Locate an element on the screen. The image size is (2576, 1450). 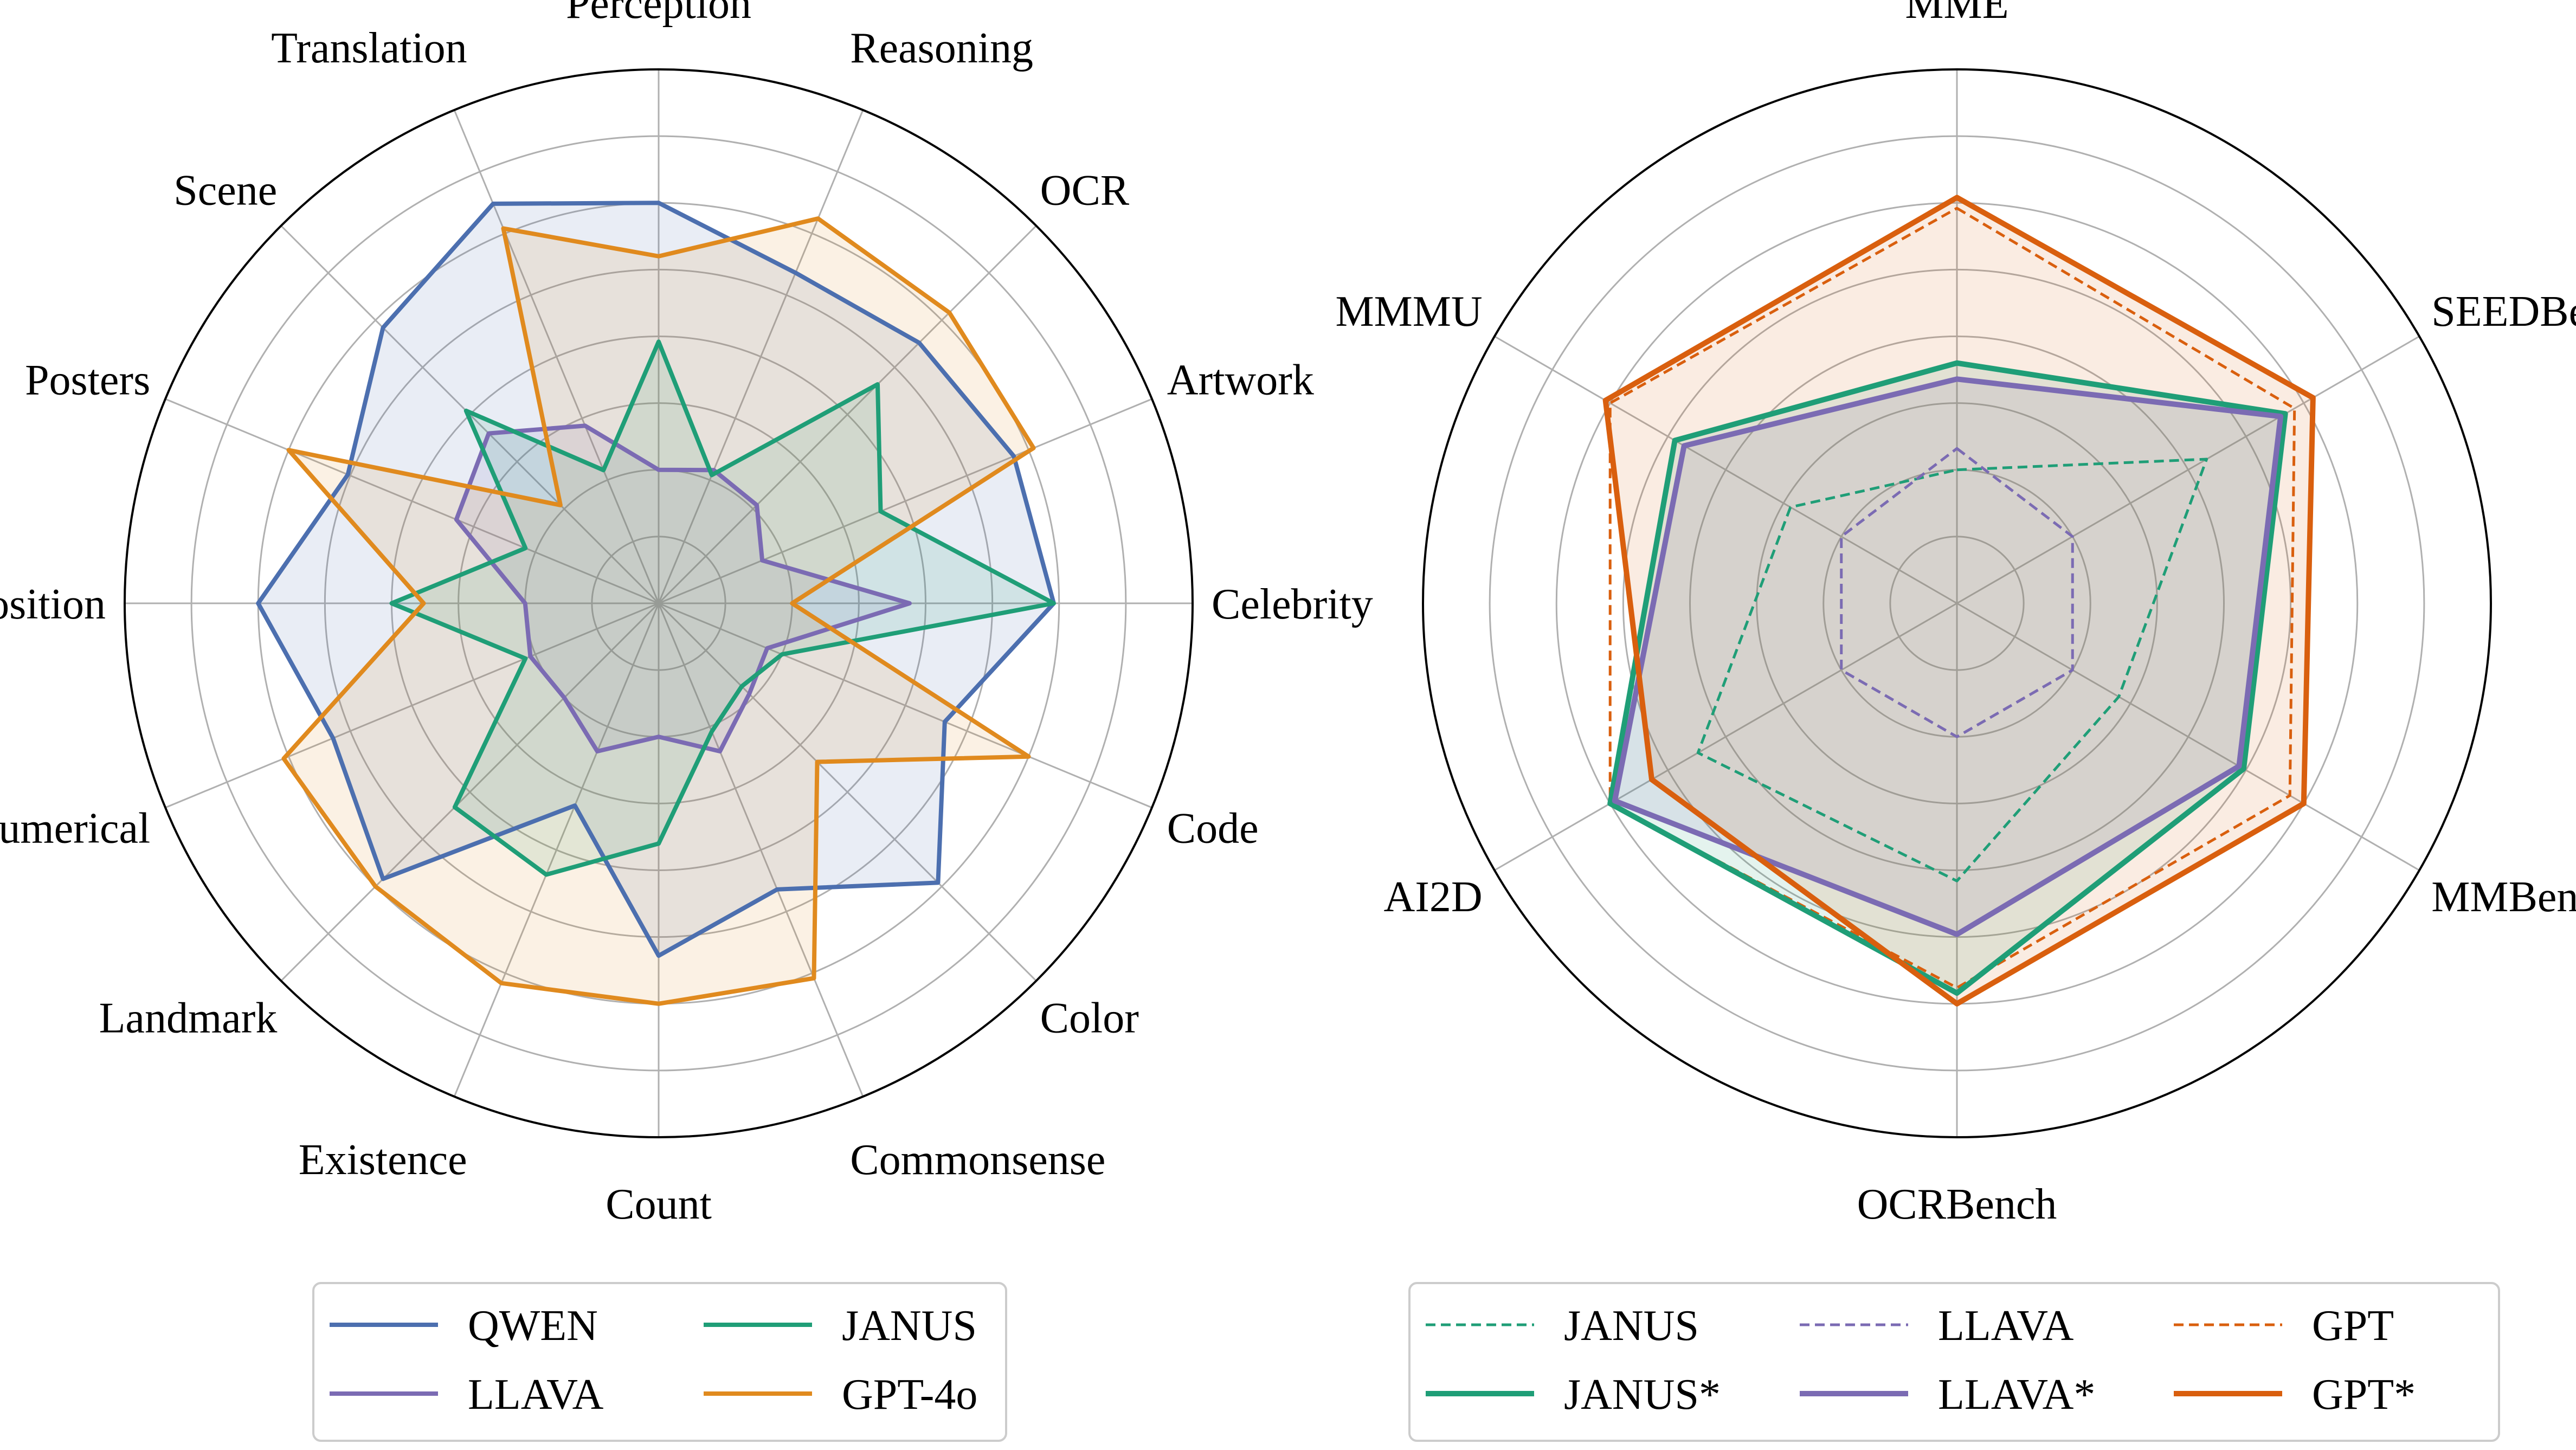
series-line-janus-star is located at coordinates (1947, 678).